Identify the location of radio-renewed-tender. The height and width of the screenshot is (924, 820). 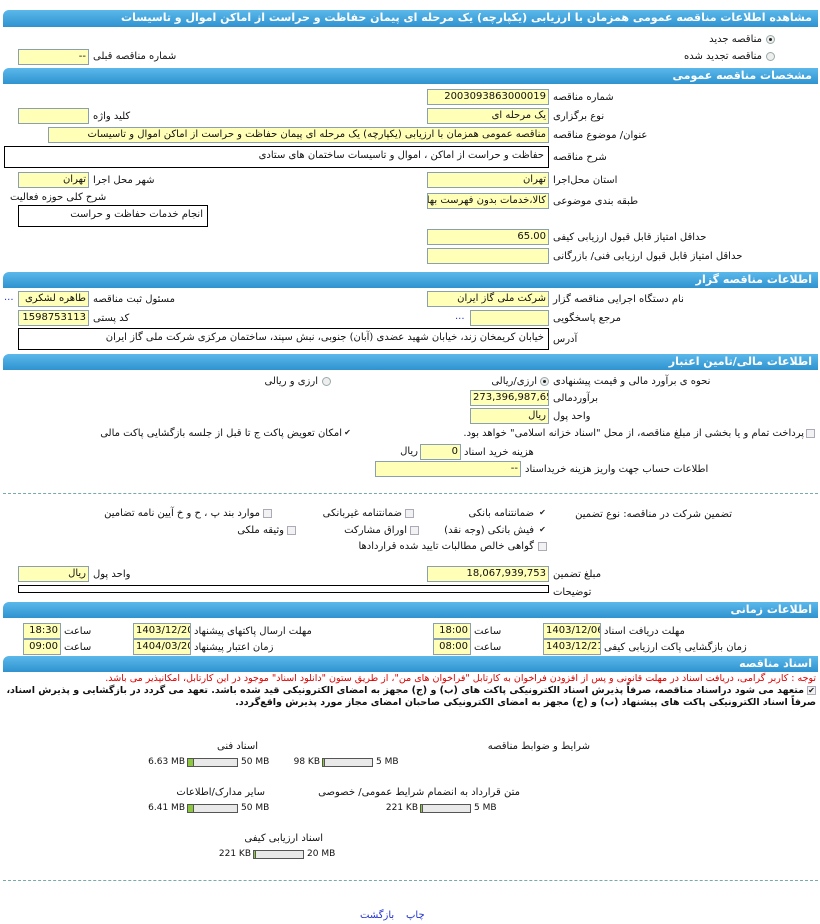
(770, 56).